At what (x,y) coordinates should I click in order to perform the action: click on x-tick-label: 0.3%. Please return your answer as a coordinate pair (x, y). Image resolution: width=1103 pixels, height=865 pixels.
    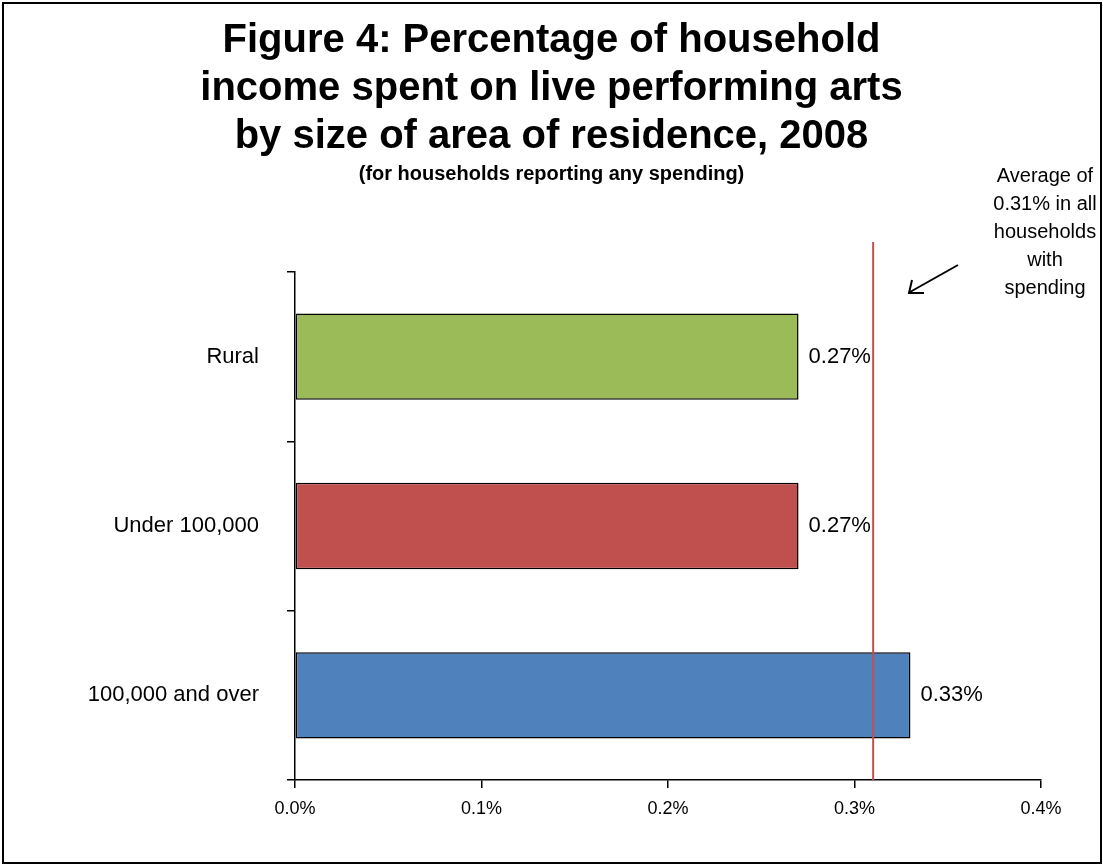
    Looking at the image, I should click on (854, 807).